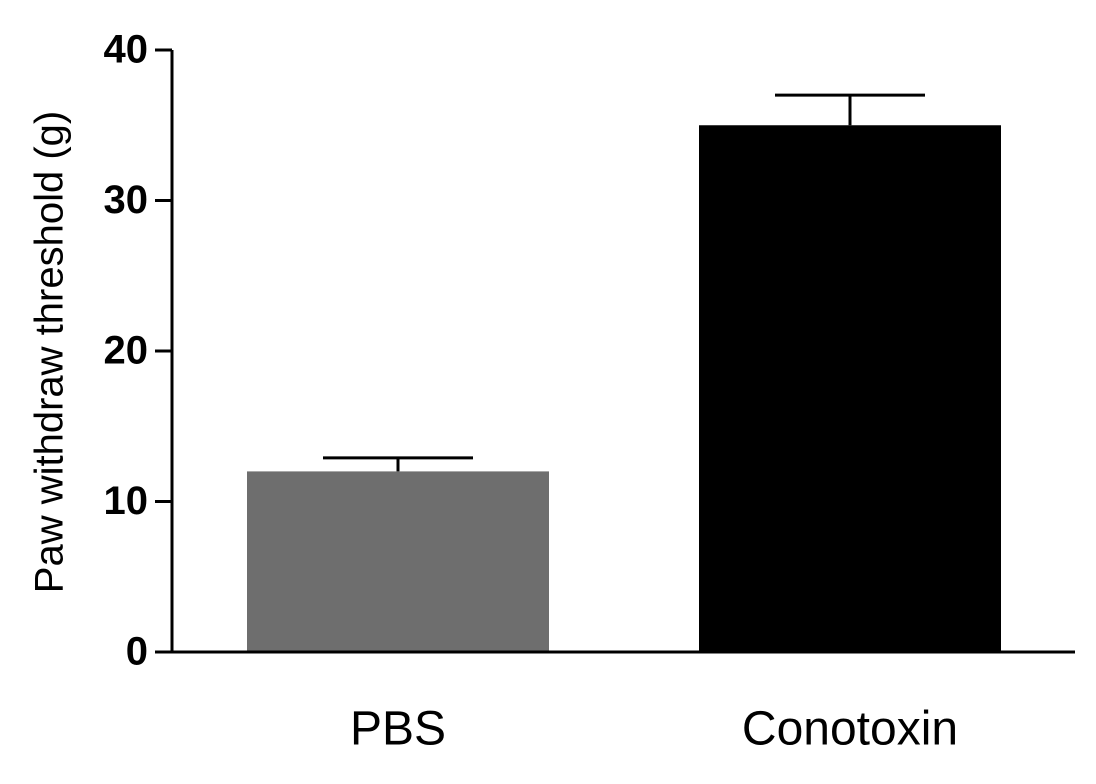  What do you see at coordinates (50, 352) in the screenshot?
I see `y-axis-label: Paw withdraw threshold (g)` at bounding box center [50, 352].